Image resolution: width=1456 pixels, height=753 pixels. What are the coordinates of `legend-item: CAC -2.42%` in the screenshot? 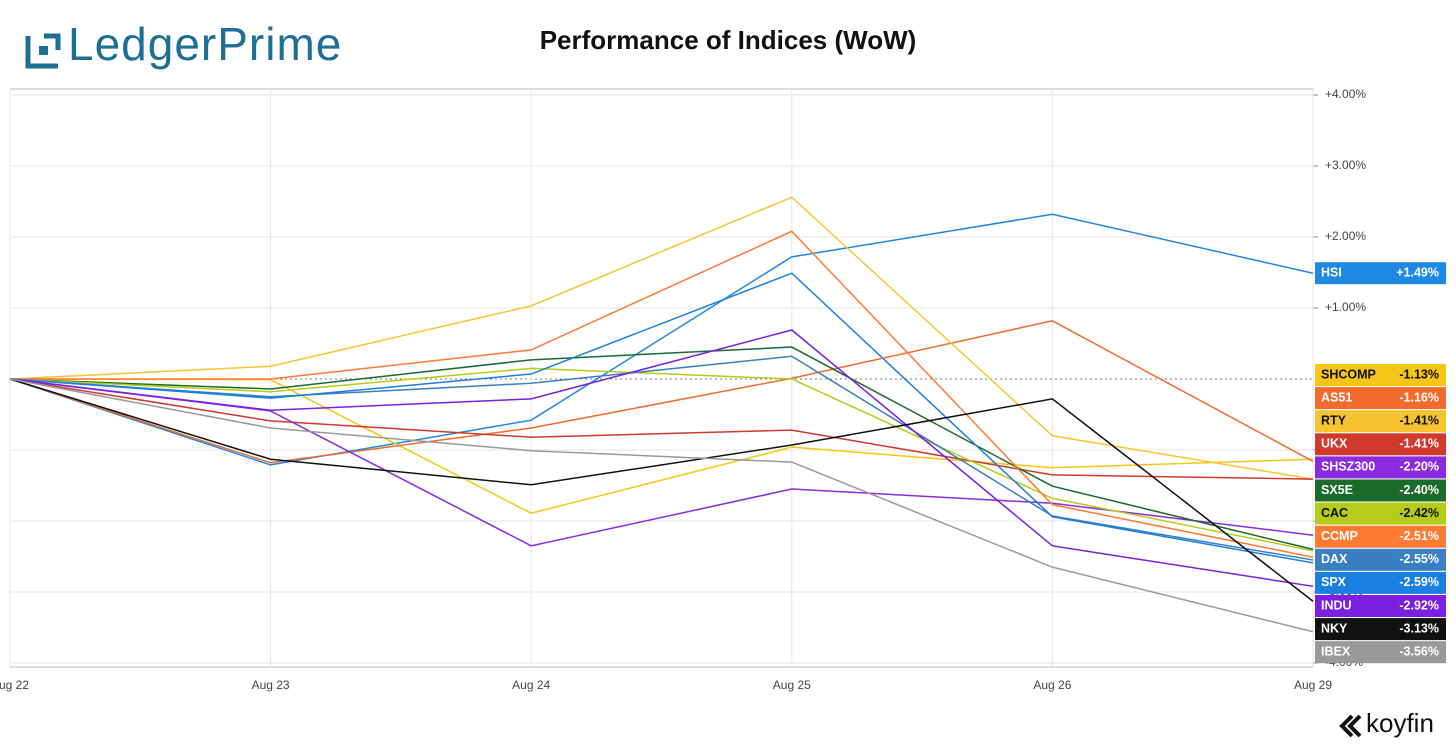 It's located at (1380, 513).